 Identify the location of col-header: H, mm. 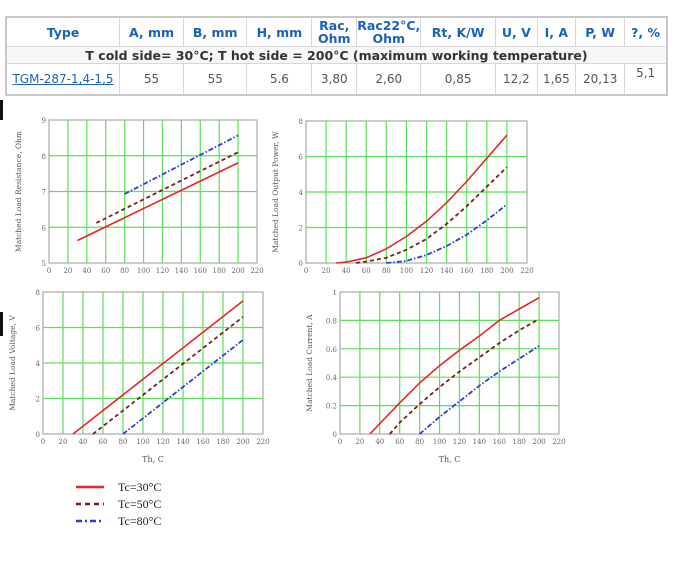
(279, 31).